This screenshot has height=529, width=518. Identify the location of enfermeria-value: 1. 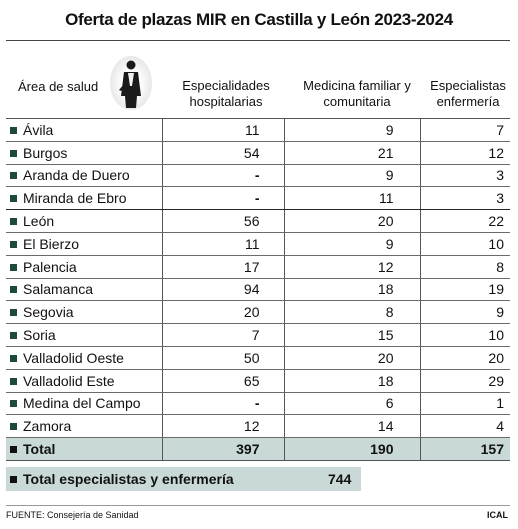
(464, 404).